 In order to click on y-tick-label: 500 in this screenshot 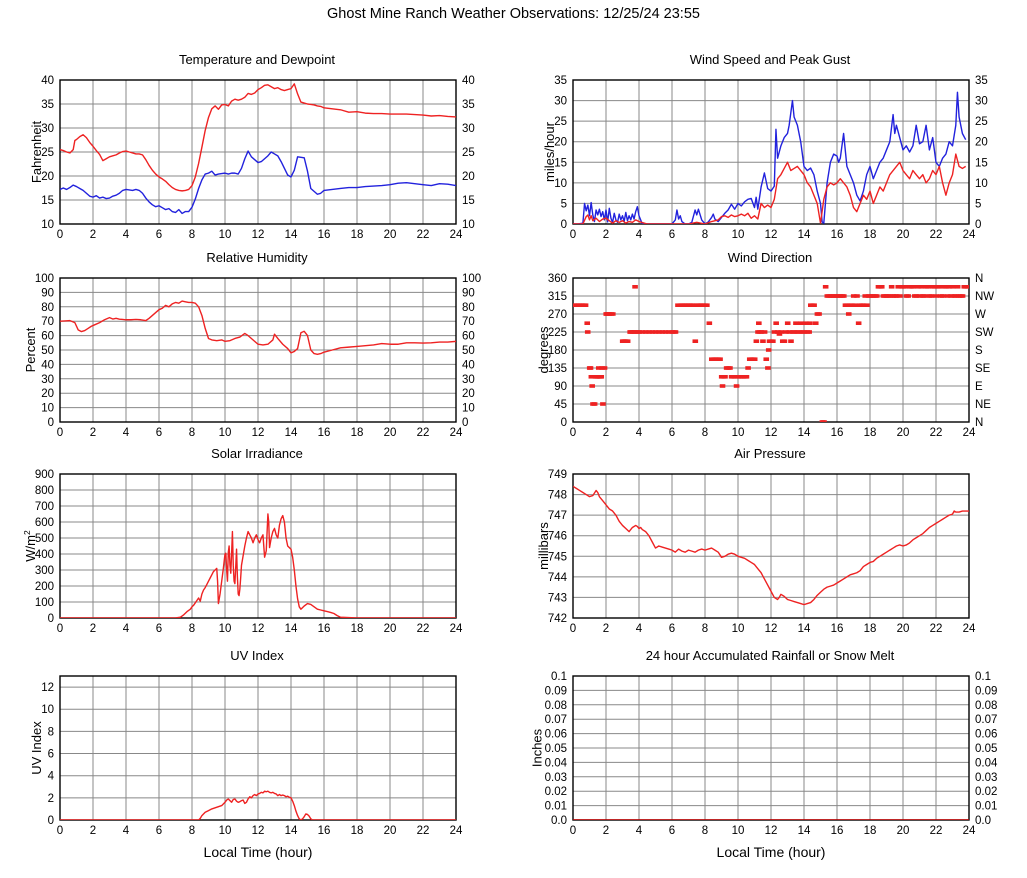, I will do `click(44, 539)`.